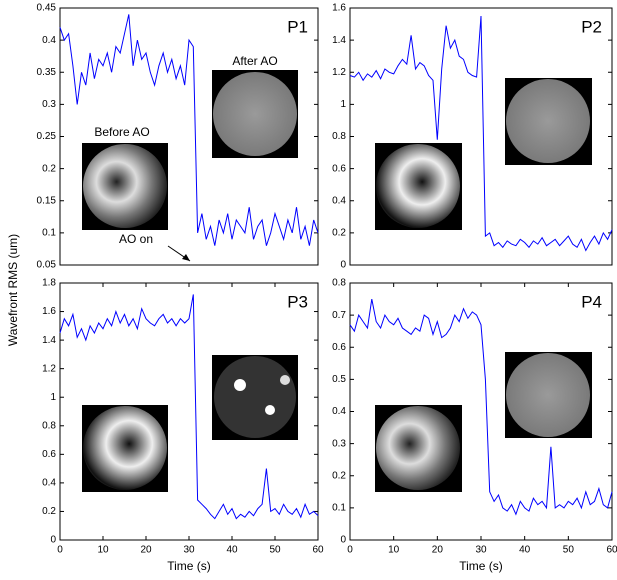 The width and height of the screenshot is (617, 580). I want to click on panel-label: P2, so click(591, 26).